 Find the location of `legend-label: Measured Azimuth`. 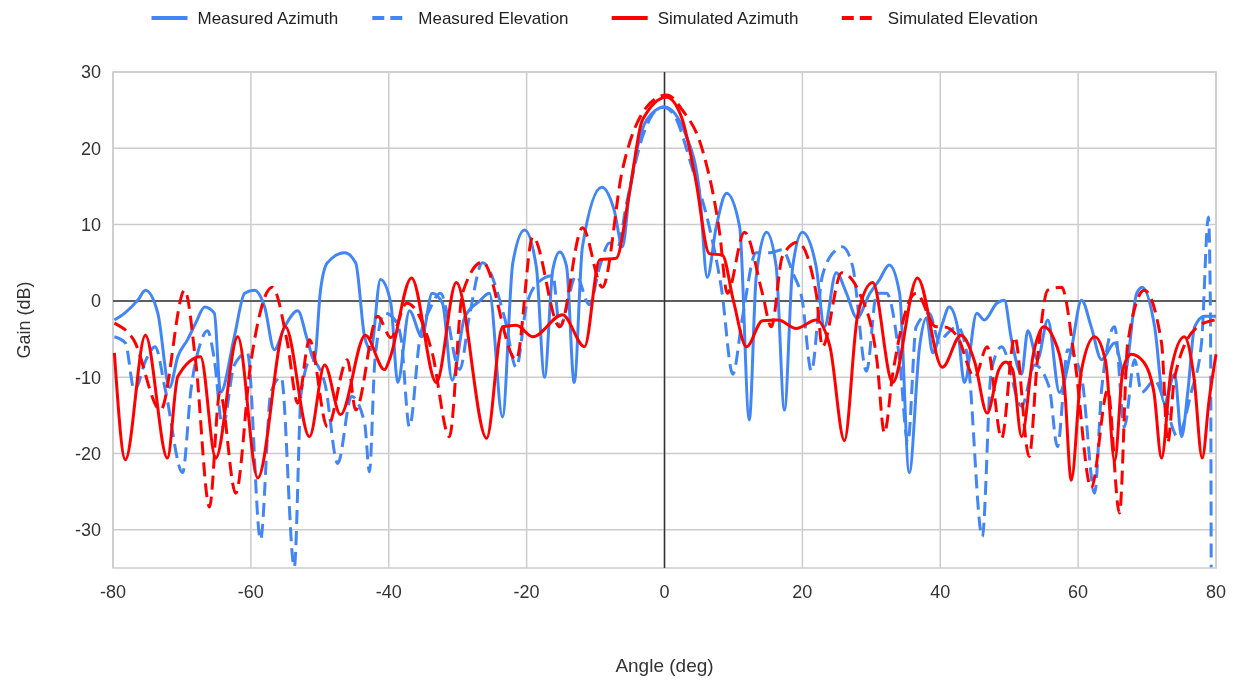

legend-label: Measured Azimuth is located at coordinates (268, 18).